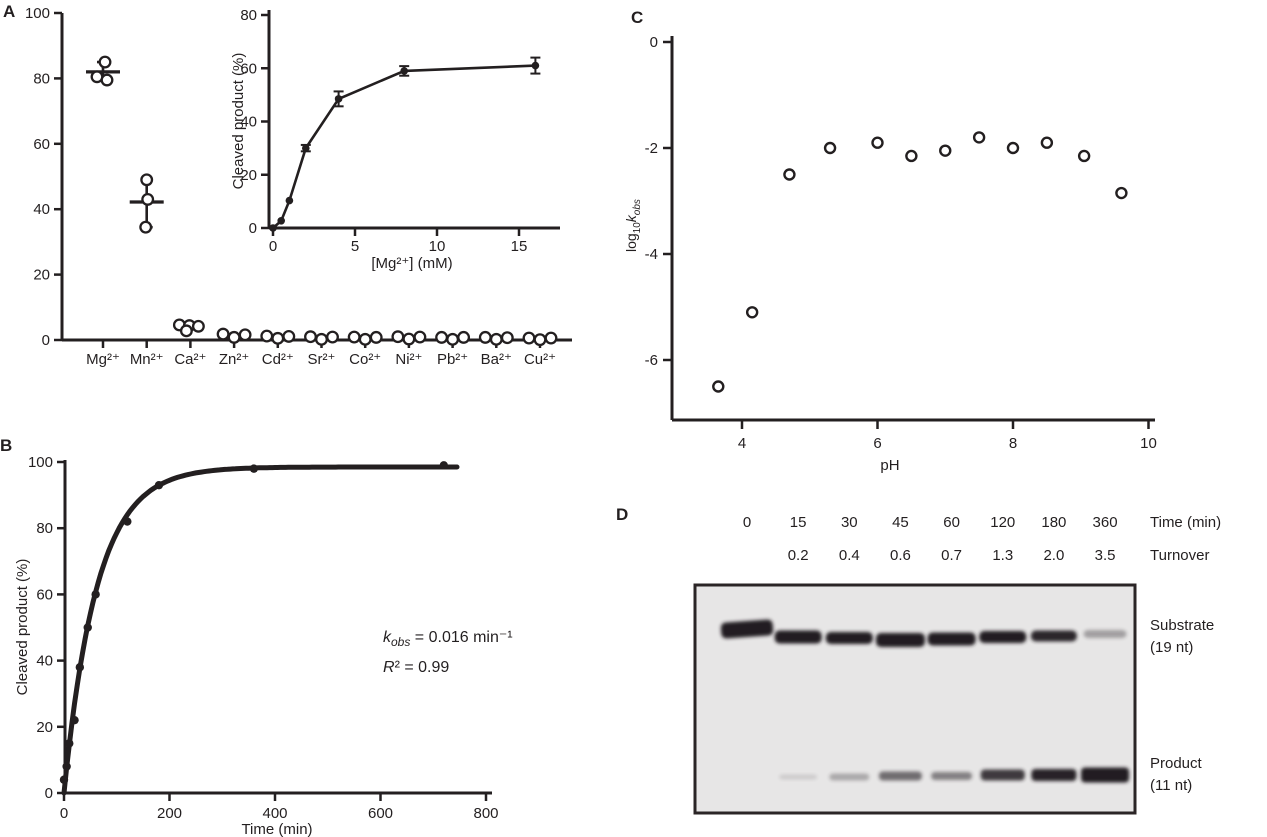 The height and width of the screenshot is (837, 1267). Describe the element at coordinates (877, 443) in the screenshot. I see `x-tick-label: 6` at that location.